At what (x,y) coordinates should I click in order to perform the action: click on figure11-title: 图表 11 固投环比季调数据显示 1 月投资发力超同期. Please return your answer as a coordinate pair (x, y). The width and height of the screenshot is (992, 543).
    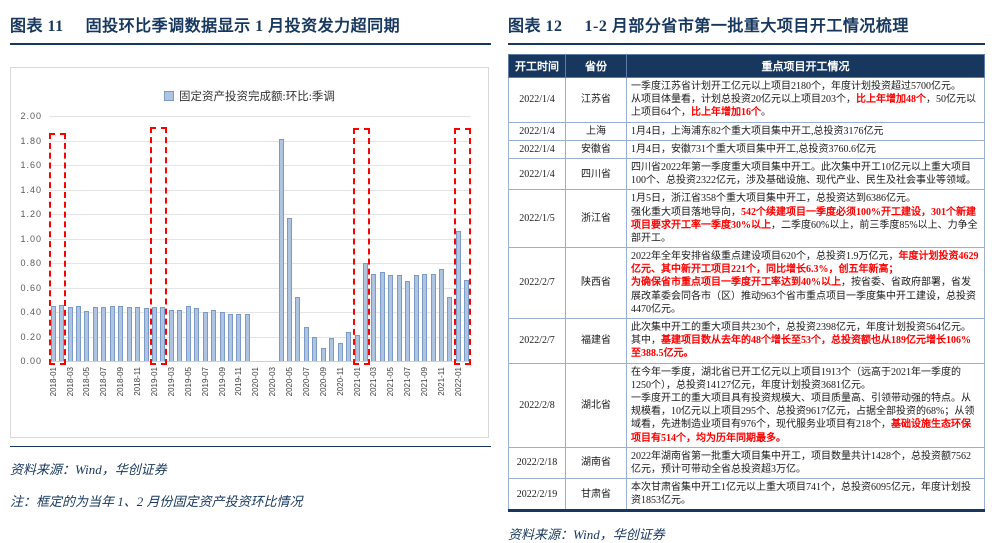
    Looking at the image, I should click on (250, 28).